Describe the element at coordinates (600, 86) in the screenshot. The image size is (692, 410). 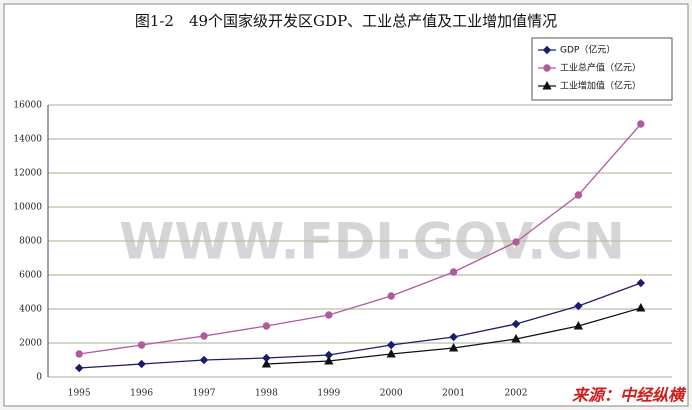
I see `legend-label: 工业增加值（亿元）` at that location.